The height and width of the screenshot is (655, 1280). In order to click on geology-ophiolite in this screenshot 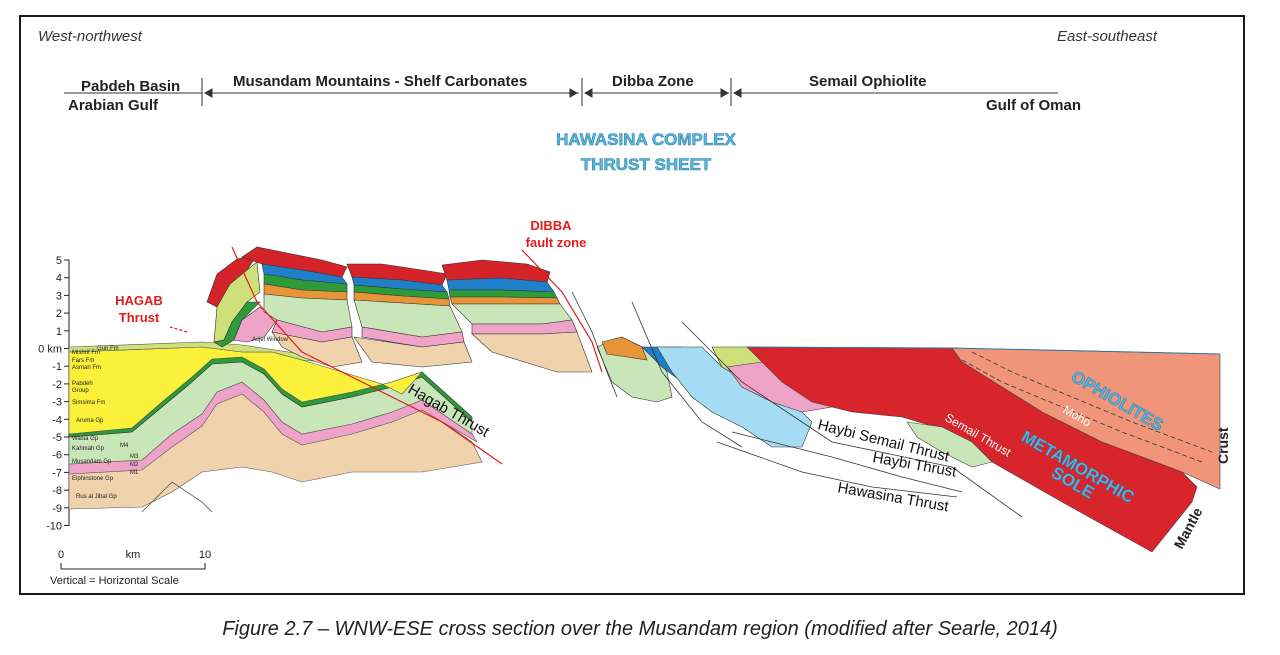, I will do `click(983, 449)`.